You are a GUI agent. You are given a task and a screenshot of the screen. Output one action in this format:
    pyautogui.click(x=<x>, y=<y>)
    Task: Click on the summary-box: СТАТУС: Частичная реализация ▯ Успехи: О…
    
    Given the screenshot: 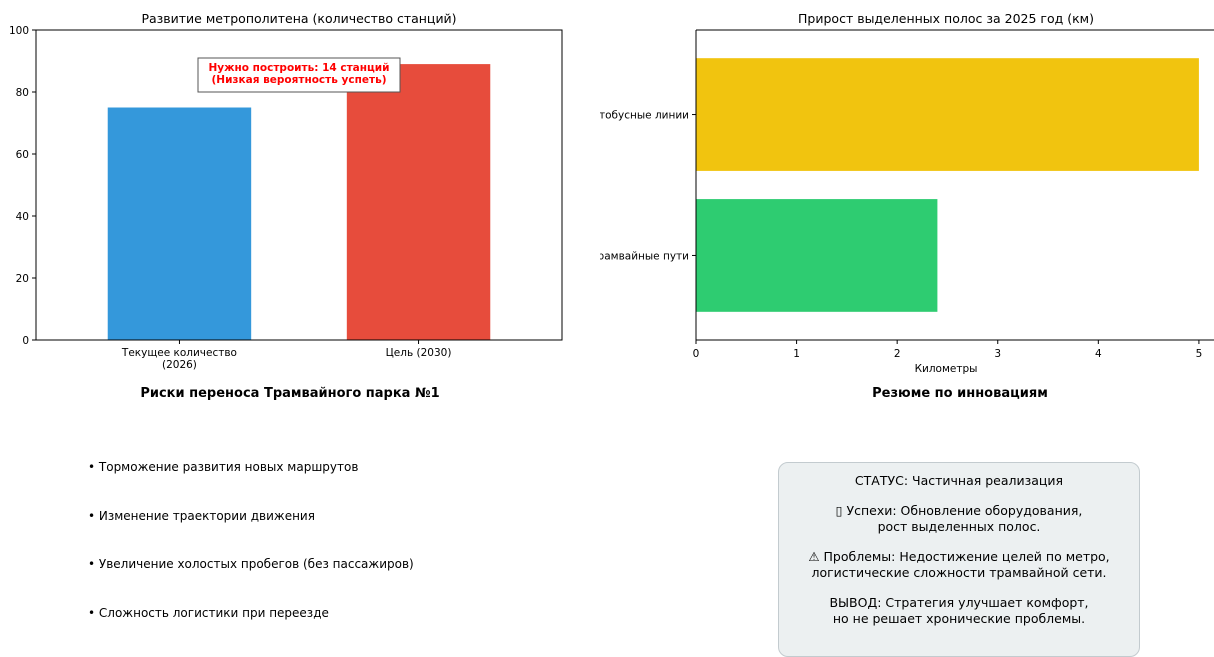 What is the action you would take?
    pyautogui.click(x=959, y=559)
    